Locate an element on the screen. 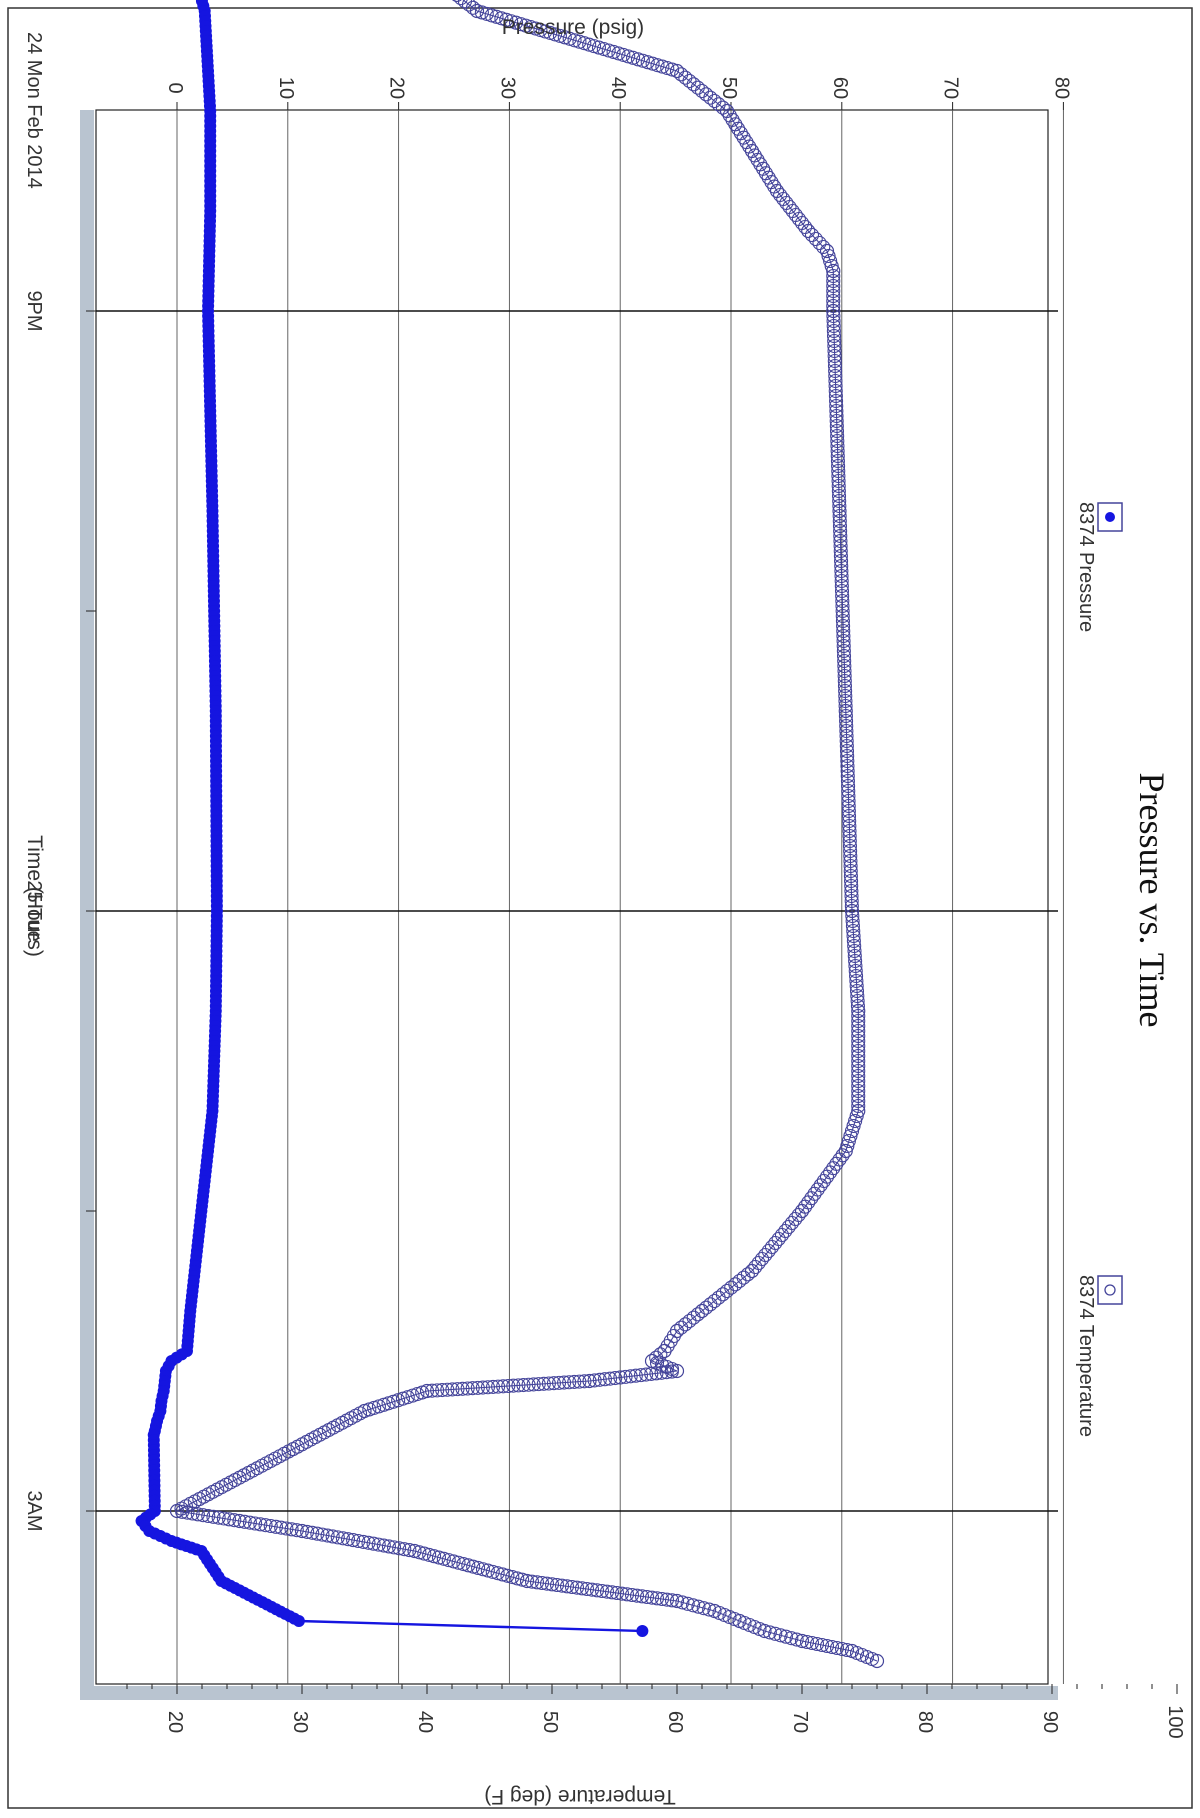 This screenshot has width=1200, height=1818. temperature-tick-label: 40 is located at coordinates (425, 1722).